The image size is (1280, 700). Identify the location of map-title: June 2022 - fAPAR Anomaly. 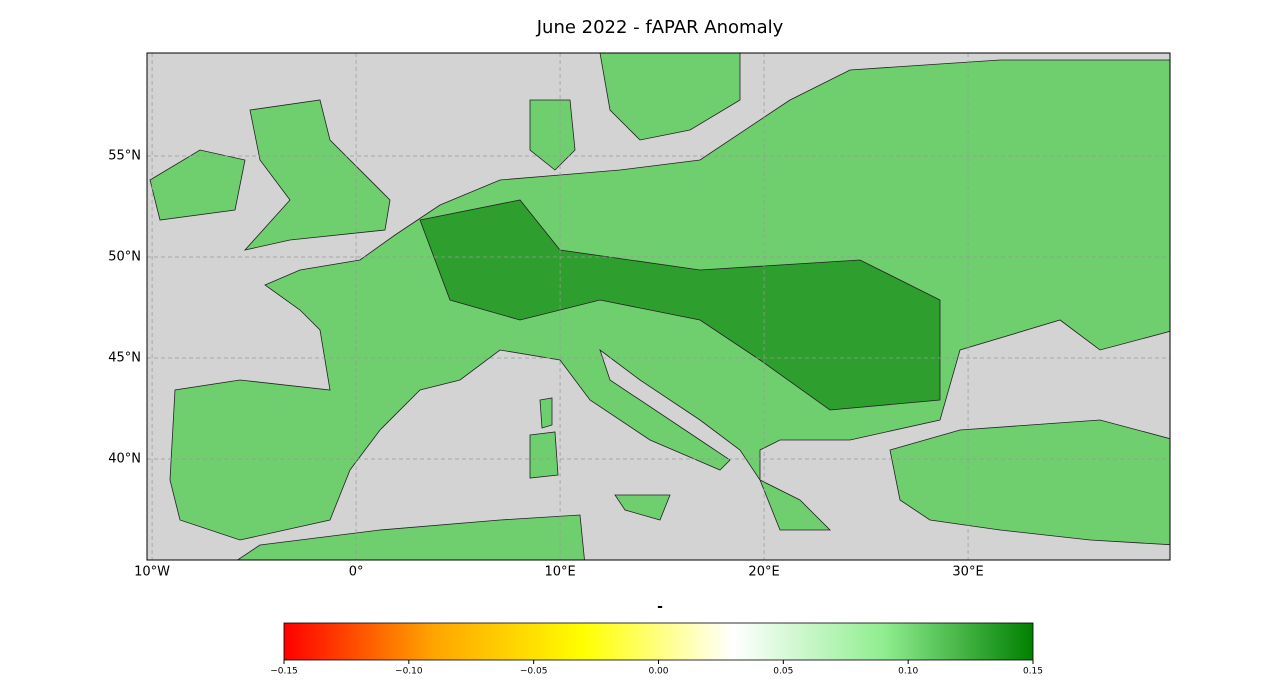
(660, 27).